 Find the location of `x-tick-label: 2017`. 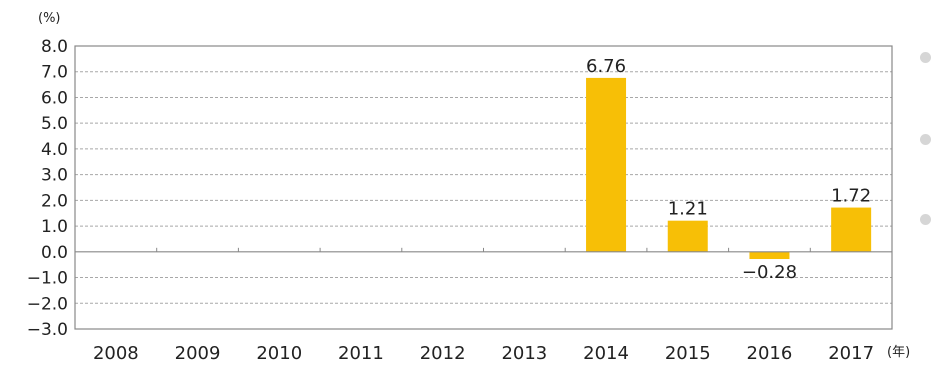

x-tick-label: 2017 is located at coordinates (851, 353).